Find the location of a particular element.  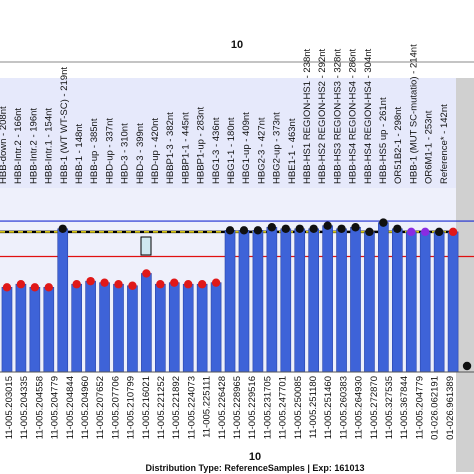

probe-label: HBG1-3 - 436nt is located at coordinates (216, 150).